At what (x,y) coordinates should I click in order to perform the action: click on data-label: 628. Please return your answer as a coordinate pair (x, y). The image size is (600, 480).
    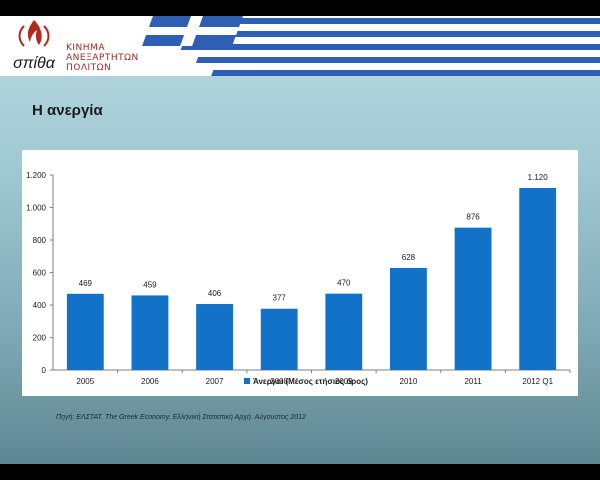
    Looking at the image, I should click on (409, 257).